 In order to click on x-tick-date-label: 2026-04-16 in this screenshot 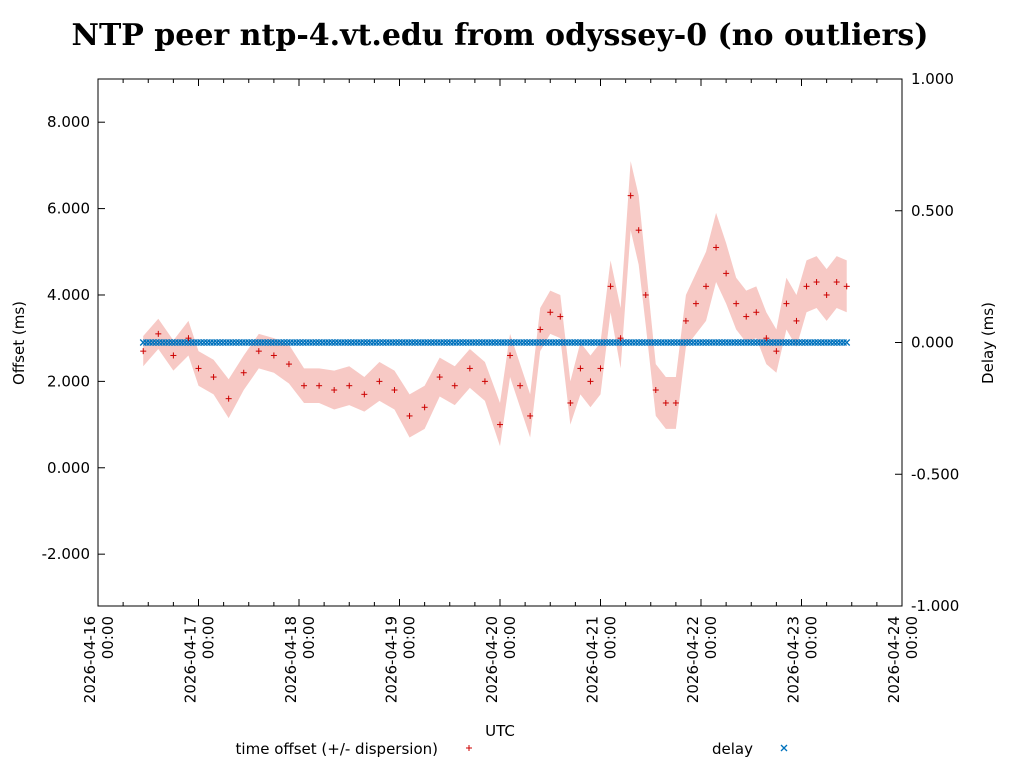, I will do `click(90, 659)`.